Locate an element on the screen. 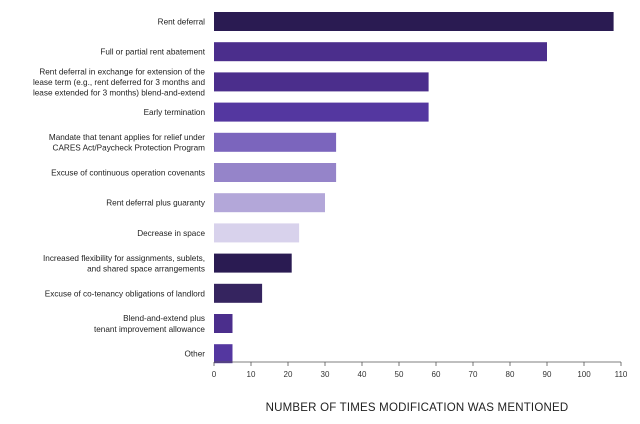 Image resolution: width=640 pixels, height=424 pixels. x-tick-label-2: 20 is located at coordinates (288, 374).